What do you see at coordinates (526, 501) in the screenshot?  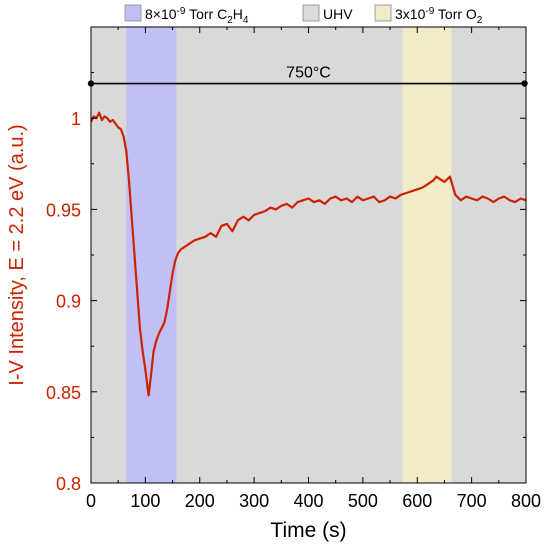 I see `x-tick-label: 800` at bounding box center [526, 501].